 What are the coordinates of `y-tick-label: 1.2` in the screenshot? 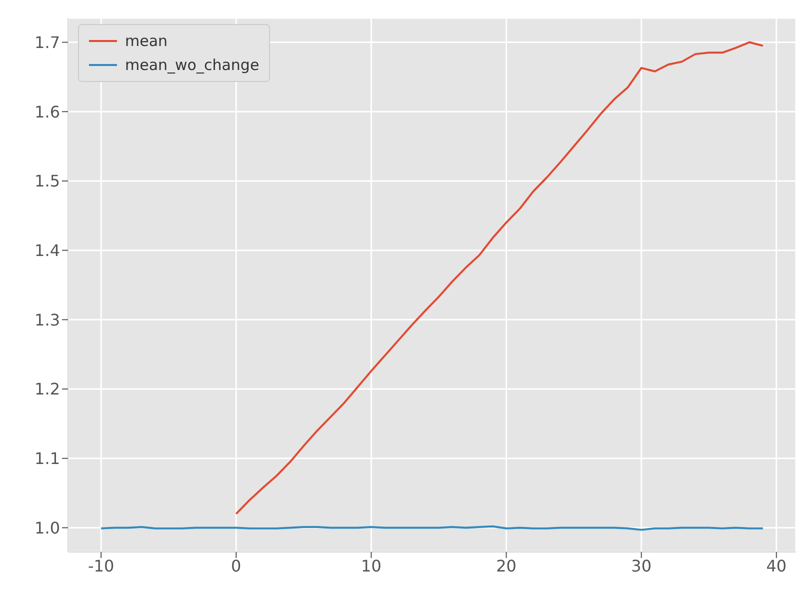 It's located at (47, 389).